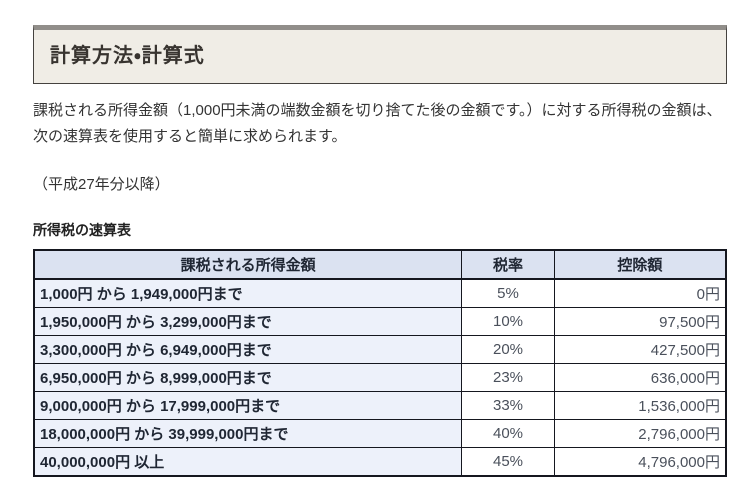 The image size is (750, 481). Describe the element at coordinates (508, 434) in the screenshot. I see `tax-rate-cell: 40%` at that location.